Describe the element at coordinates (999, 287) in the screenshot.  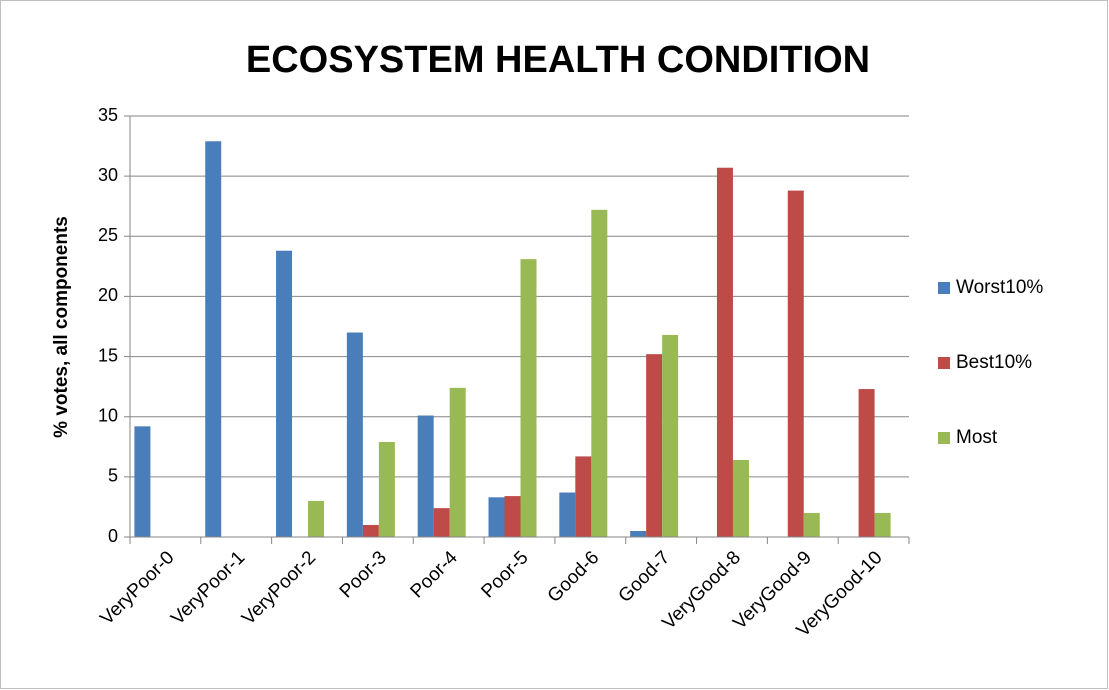
I see `legend-label: Worst10%` at that location.